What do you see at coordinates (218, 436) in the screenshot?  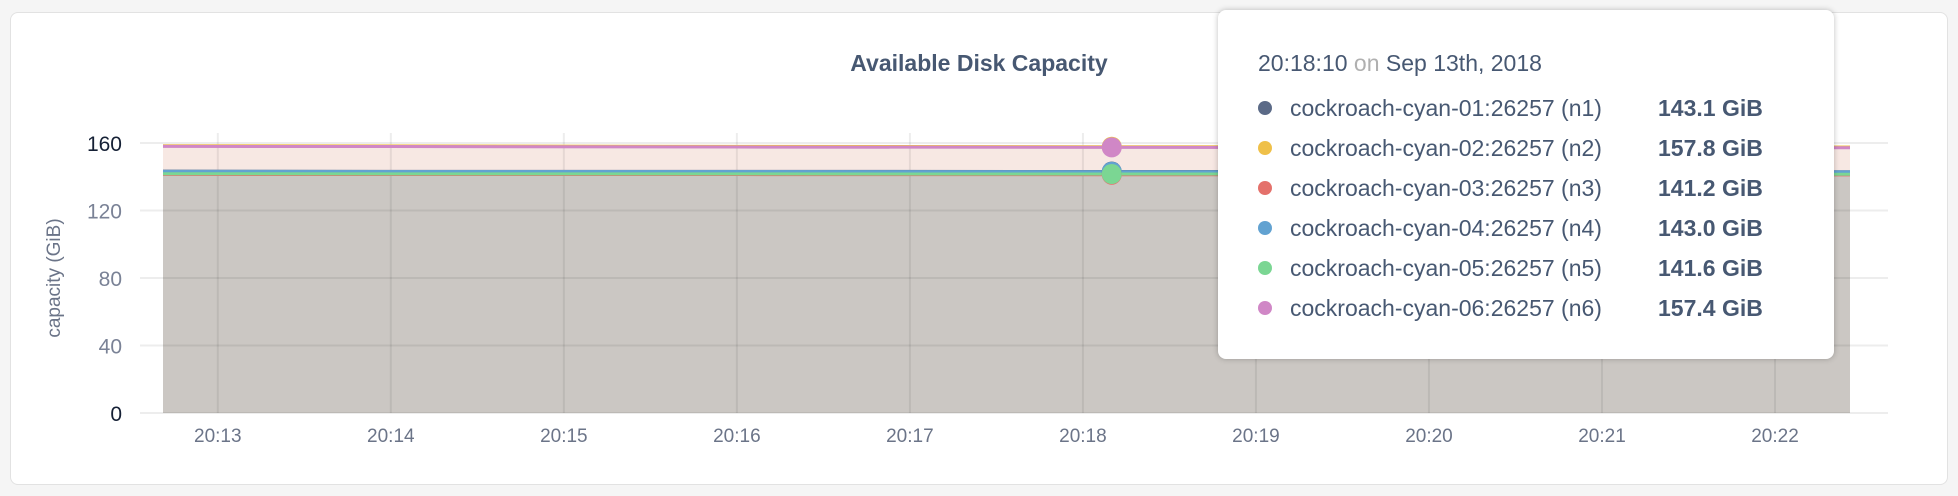 I see `x-tick-label: 20:13` at bounding box center [218, 436].